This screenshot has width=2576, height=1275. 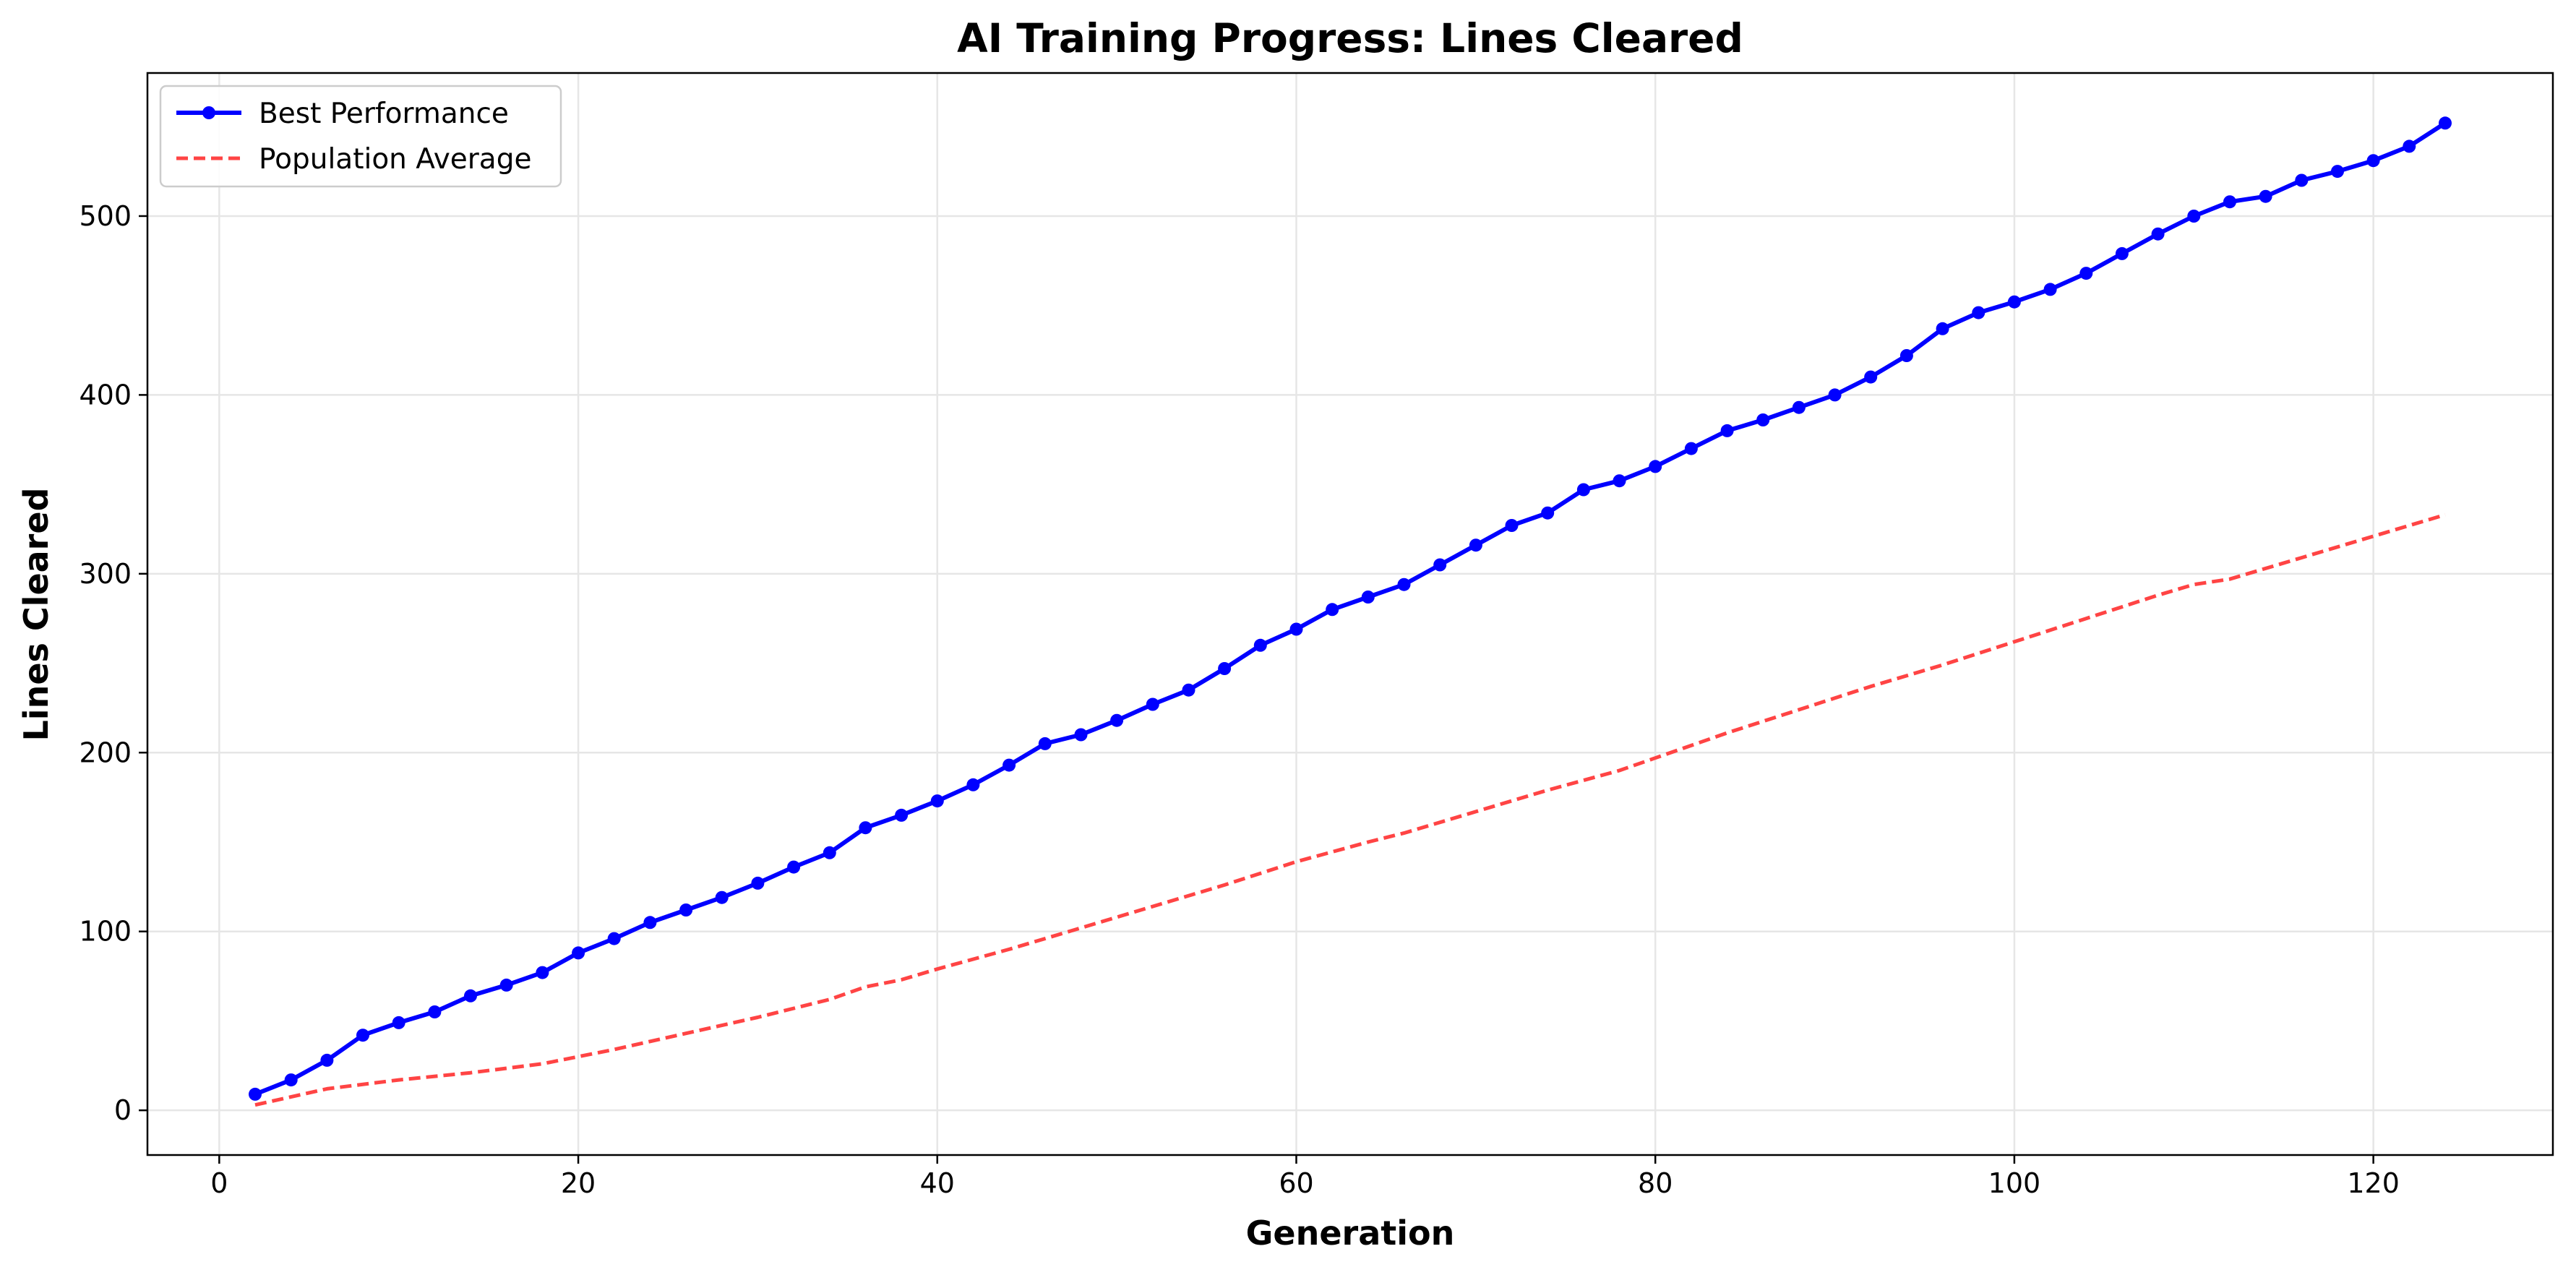 I want to click on x-tick-label: 100, so click(x=2015, y=1183).